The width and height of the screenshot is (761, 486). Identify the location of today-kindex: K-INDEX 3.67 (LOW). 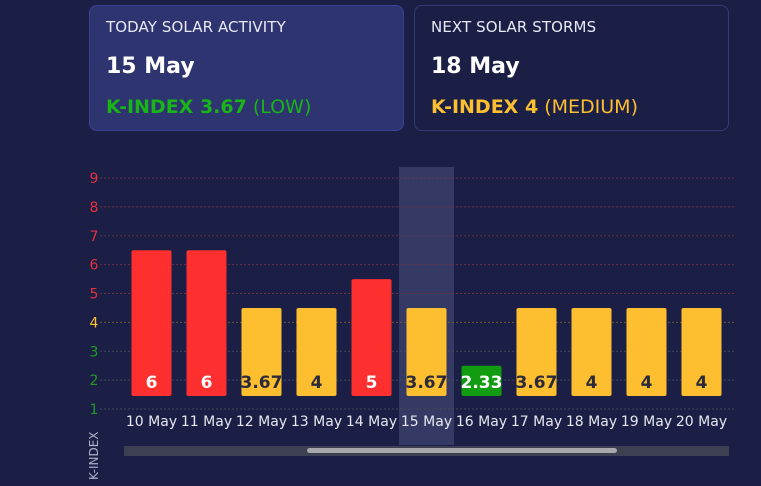
(208, 107).